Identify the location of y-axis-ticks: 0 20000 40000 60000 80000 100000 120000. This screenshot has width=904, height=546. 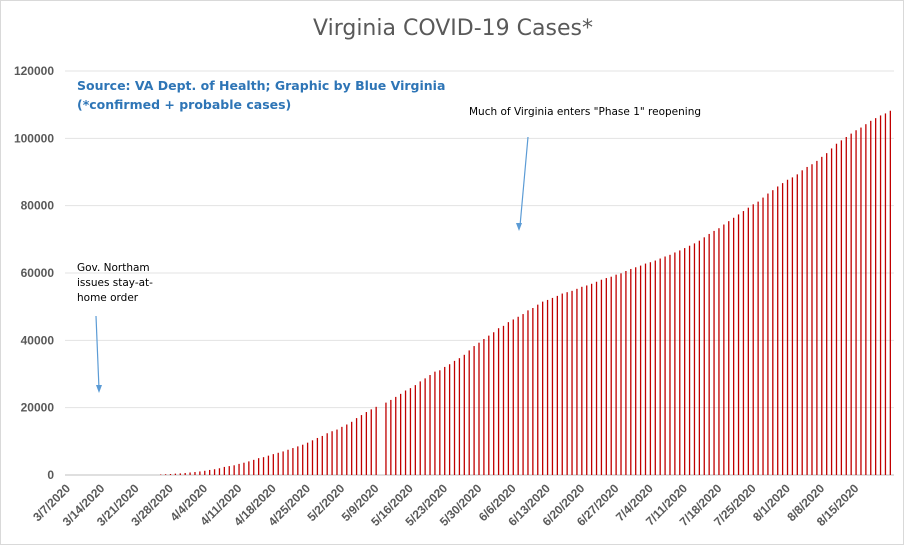
(34, 273).